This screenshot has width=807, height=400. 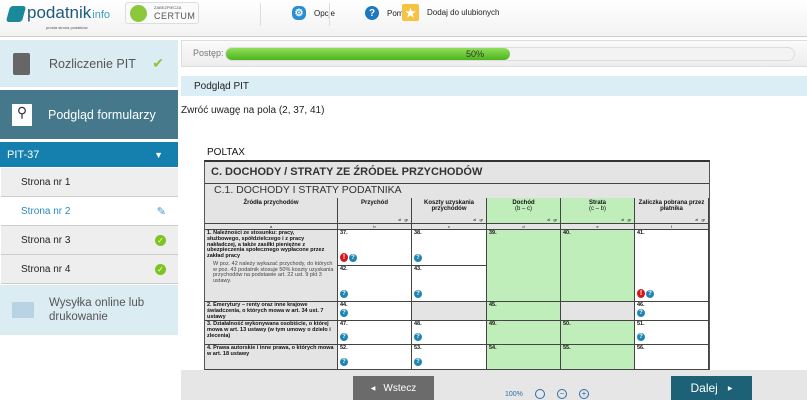 I want to click on progress-bar-panel: Postęp: 50%, so click(x=494, y=53).